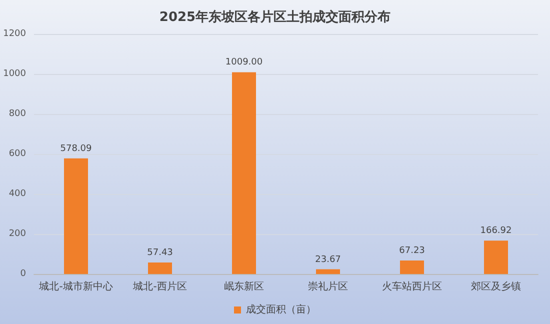  Describe the element at coordinates (328, 286) in the screenshot. I see `x-tick-label: 崇礼片区` at that location.